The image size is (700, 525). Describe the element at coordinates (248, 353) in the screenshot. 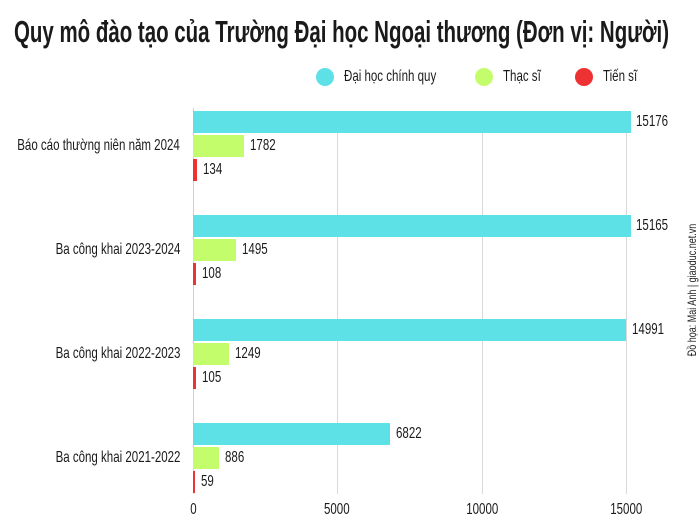

I see `value-label: 1249` at that location.